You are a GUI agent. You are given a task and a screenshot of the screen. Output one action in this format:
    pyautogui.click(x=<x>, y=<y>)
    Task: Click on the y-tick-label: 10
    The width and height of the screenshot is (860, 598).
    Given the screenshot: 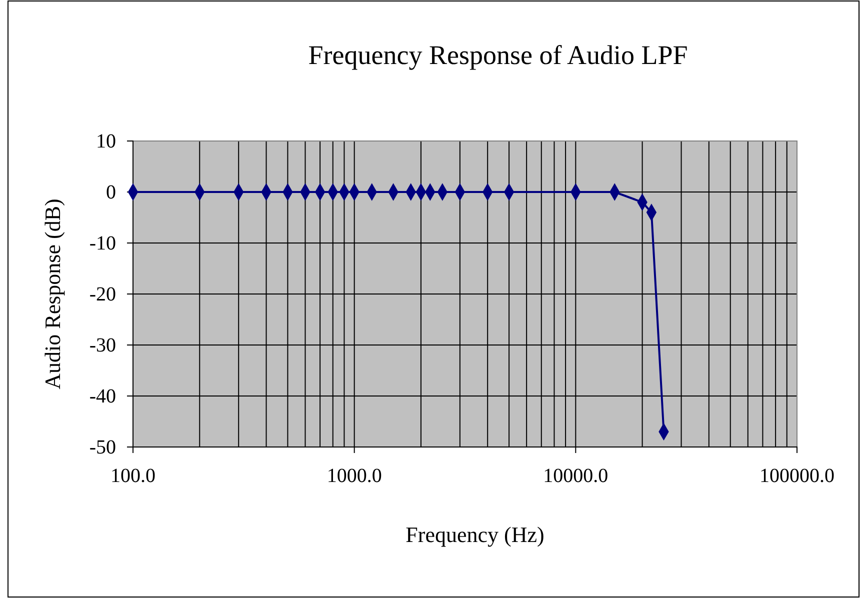 What is the action you would take?
    pyautogui.click(x=106, y=141)
    